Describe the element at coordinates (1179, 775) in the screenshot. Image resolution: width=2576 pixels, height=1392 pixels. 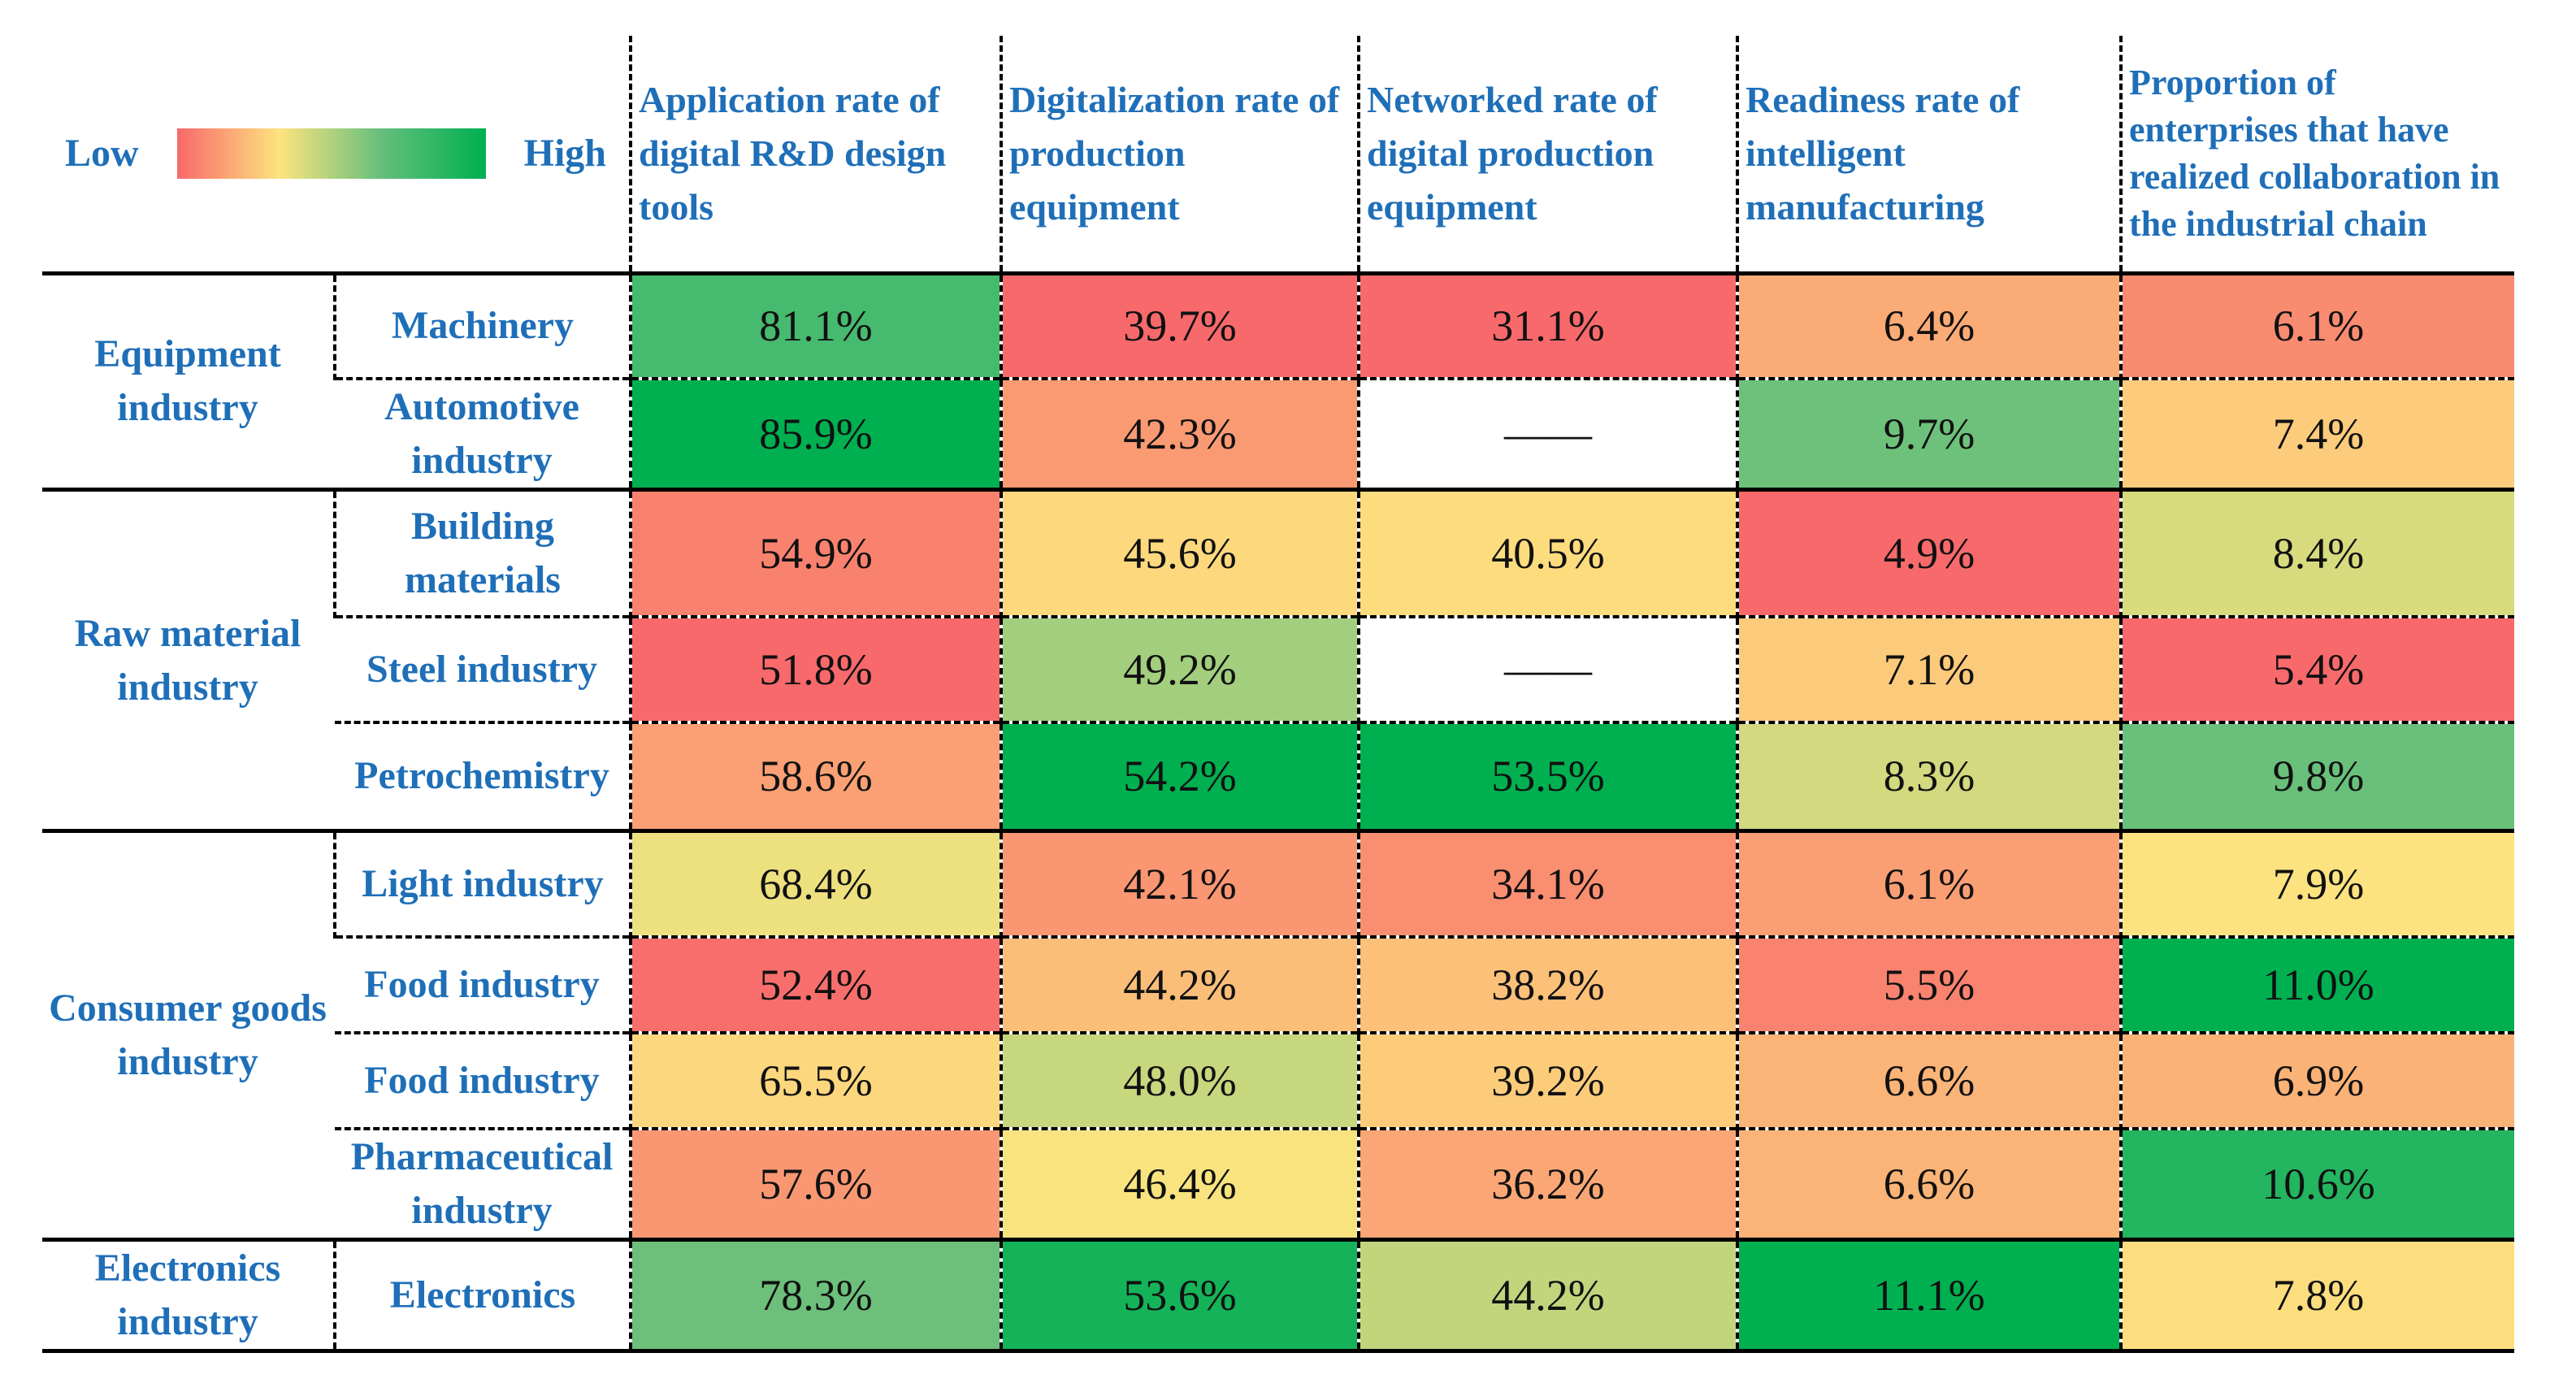
I see `heat-cell: 54.2%` at that location.